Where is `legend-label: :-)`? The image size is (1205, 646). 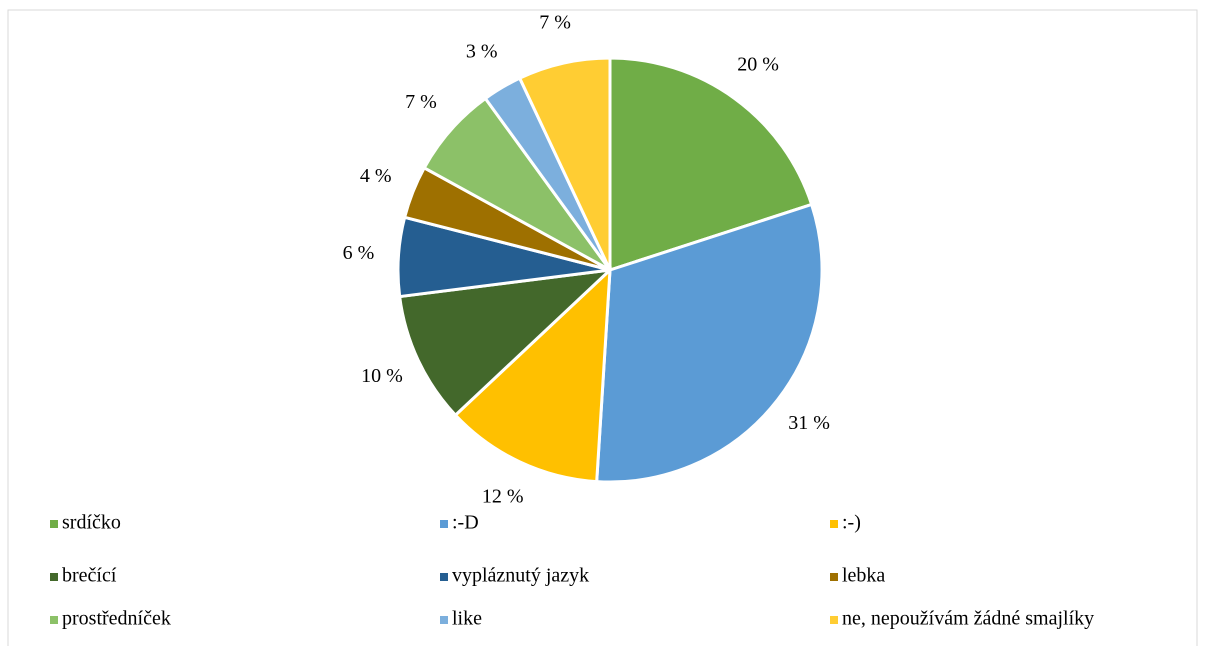 legend-label: :-) is located at coordinates (851, 523).